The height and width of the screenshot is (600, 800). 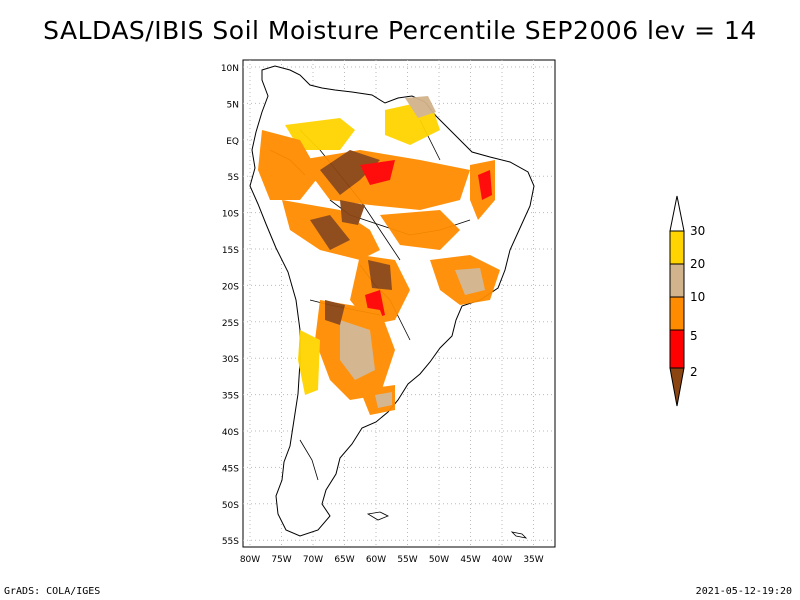 I want to click on lon-label: 35W, so click(x=533, y=560).